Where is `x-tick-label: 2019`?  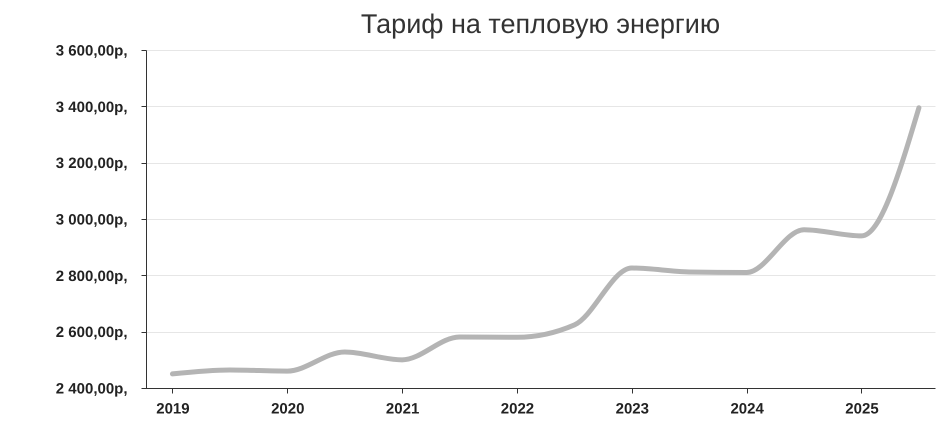
x-tick-label: 2019 is located at coordinates (173, 409).